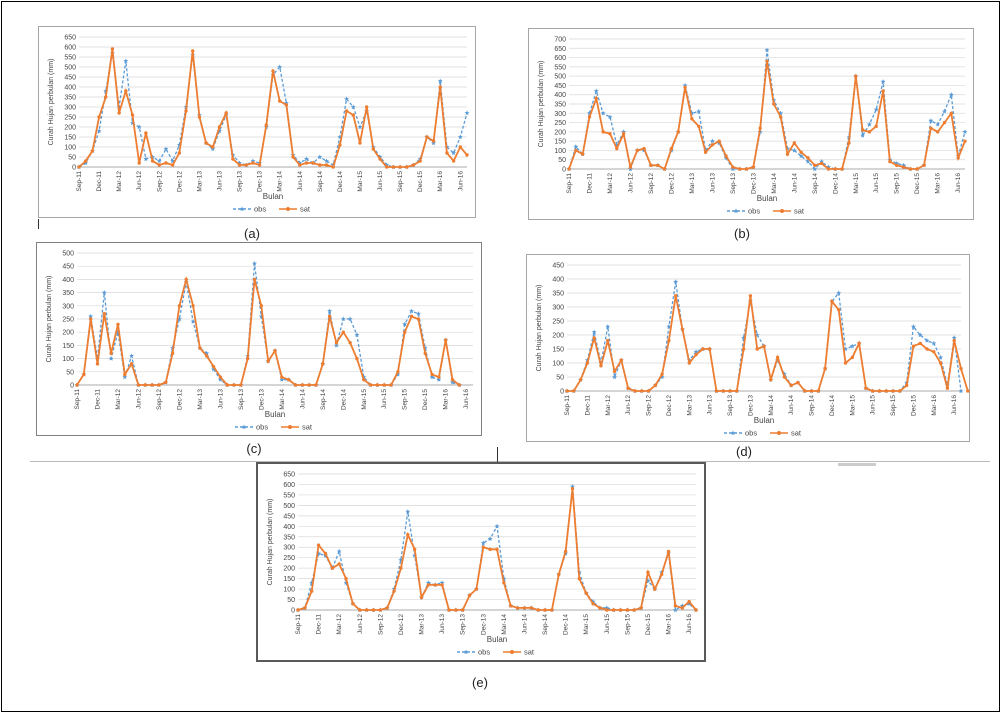 This screenshot has width=1003, height=715. Describe the element at coordinates (70, 68) in the screenshot. I see `y-tick-label: 500` at that location.